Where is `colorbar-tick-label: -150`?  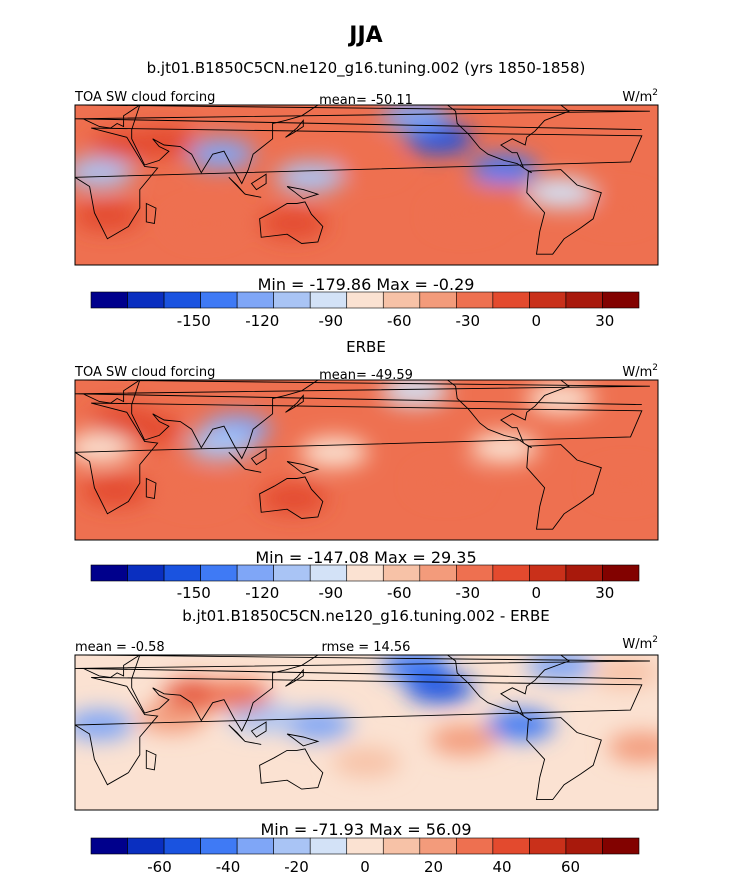
colorbar-tick-label: -150 is located at coordinates (194, 593).